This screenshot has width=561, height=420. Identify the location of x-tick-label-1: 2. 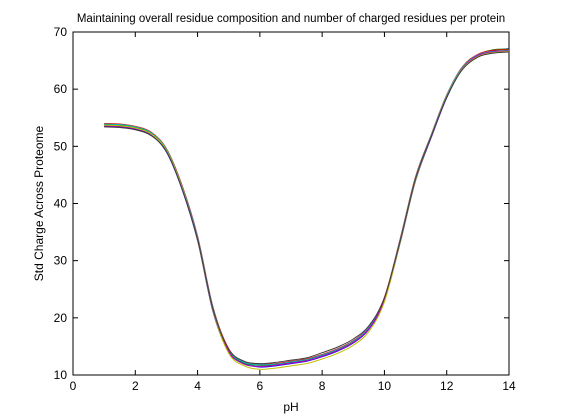
(135, 386).